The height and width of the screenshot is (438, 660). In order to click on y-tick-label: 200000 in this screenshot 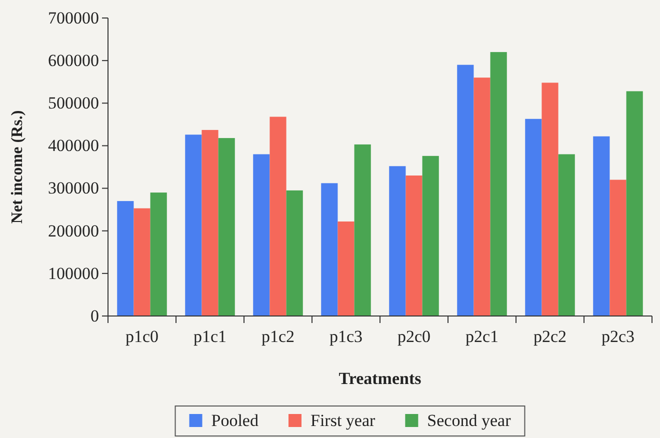, I will do `click(73, 230)`.